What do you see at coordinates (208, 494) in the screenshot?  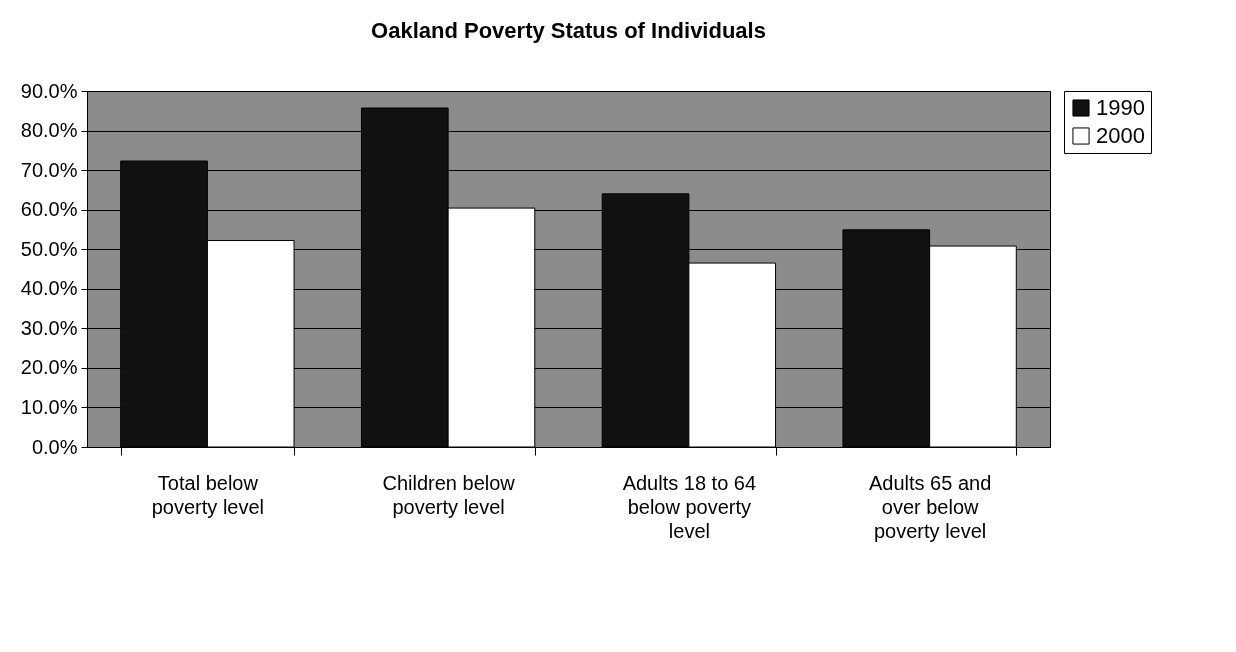 I see `x-tick-label: Total below poverty level` at bounding box center [208, 494].